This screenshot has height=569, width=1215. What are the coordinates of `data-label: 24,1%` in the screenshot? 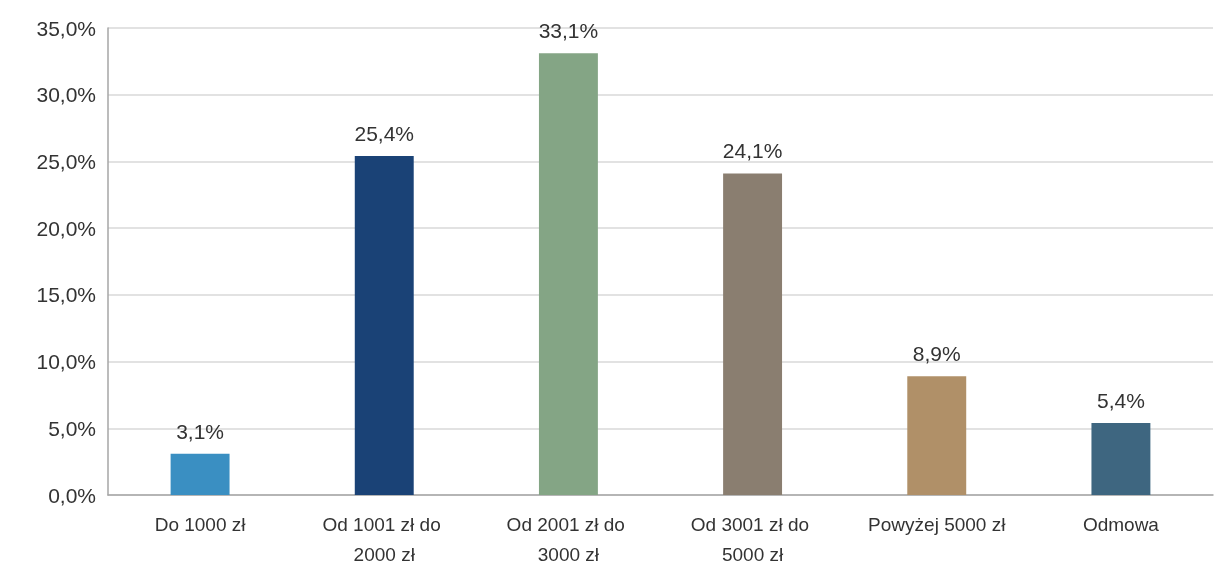 It's located at (752, 151).